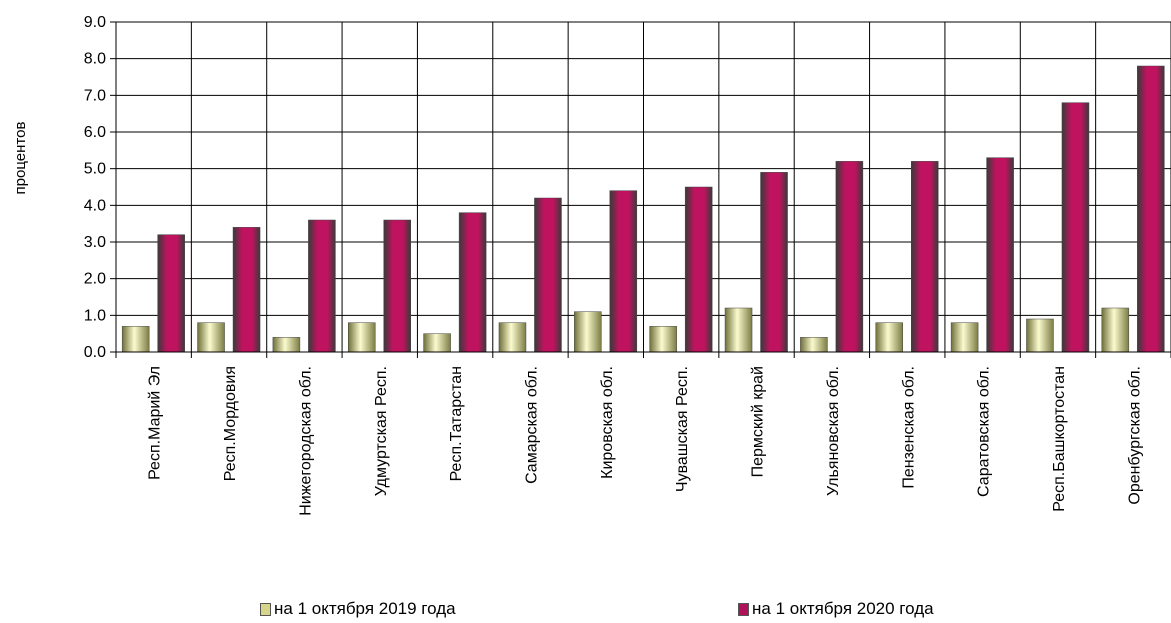 The image size is (1171, 623). What do you see at coordinates (95, 22) in the screenshot?
I see `y-tick-label: 9.0` at bounding box center [95, 22].